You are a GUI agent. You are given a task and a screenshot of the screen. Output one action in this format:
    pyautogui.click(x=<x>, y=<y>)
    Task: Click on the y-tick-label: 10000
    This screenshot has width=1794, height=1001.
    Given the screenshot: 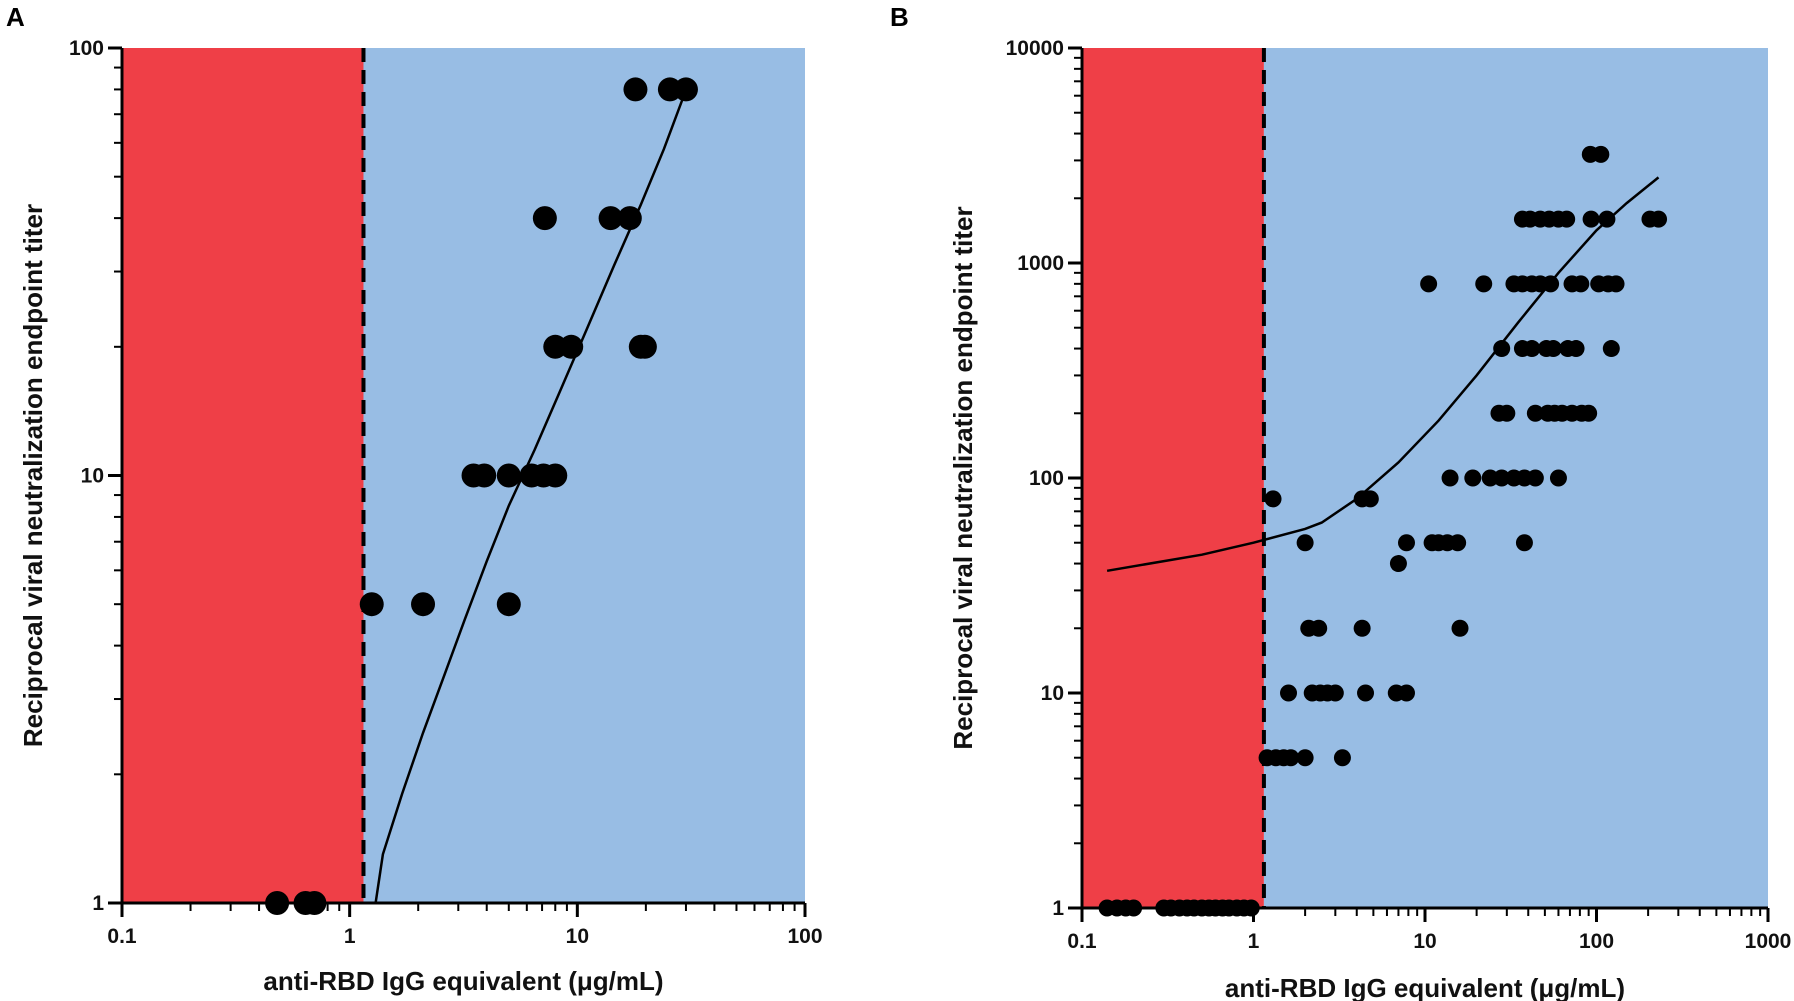 What is the action you would take?
    pyautogui.click(x=1035, y=48)
    